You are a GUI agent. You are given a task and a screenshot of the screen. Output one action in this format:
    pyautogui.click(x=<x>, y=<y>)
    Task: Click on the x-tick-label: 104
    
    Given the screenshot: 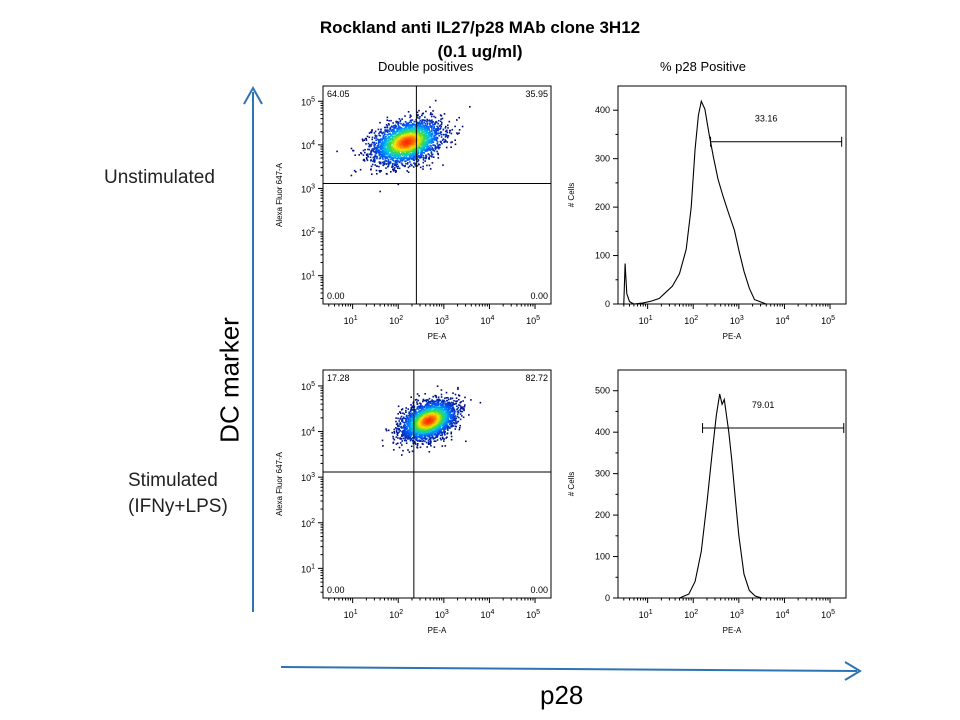 What is the action you would take?
    pyautogui.click(x=782, y=320)
    